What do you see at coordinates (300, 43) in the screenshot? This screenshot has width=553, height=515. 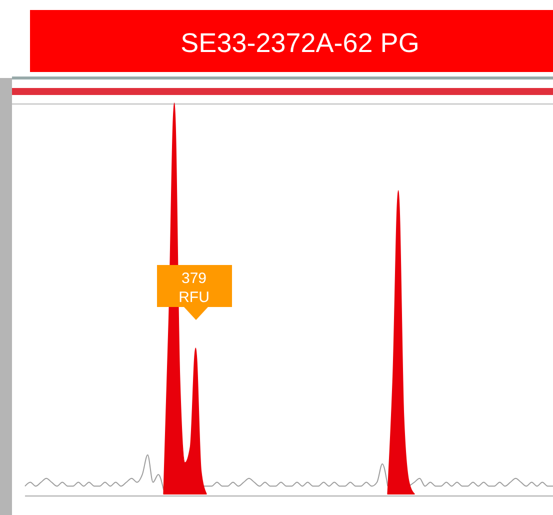 I see `chart-title: SE33-2372A-62 PG` at bounding box center [300, 43].